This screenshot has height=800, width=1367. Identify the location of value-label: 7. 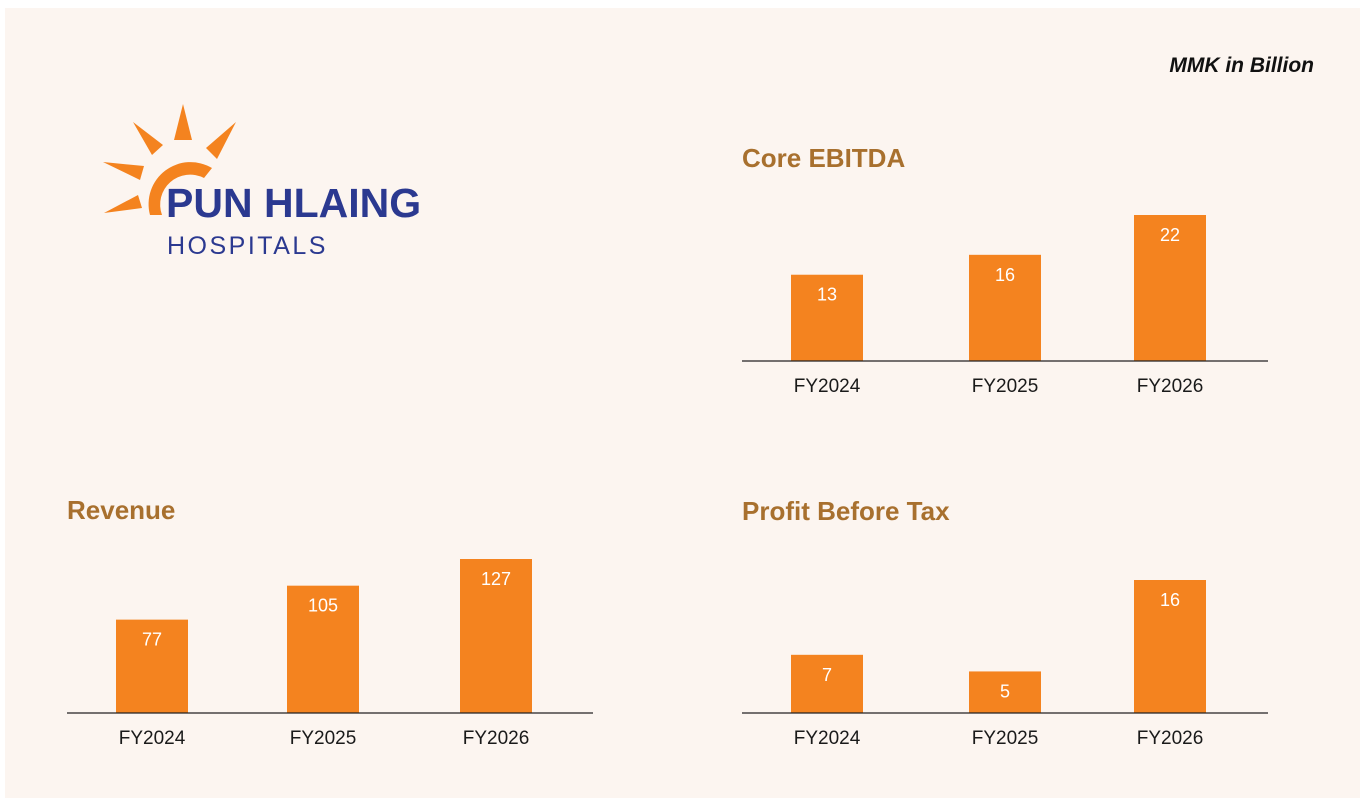
(827, 675).